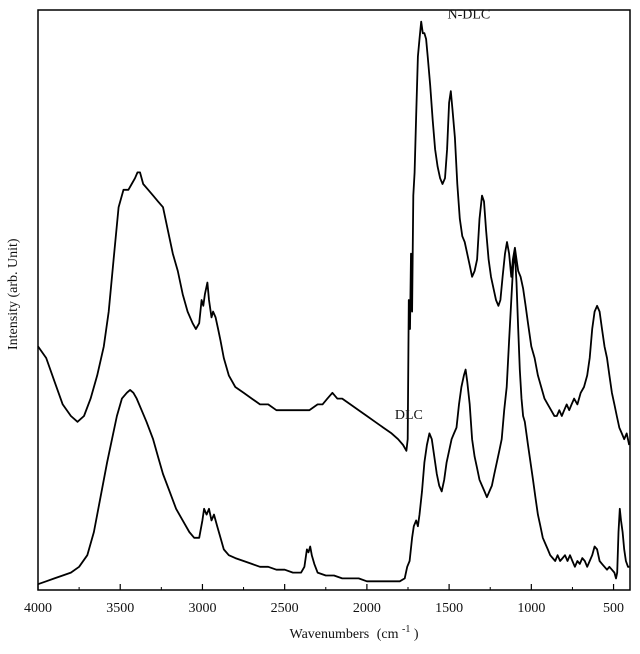 This screenshot has height=654, width=640. Describe the element at coordinates (468, 15) in the screenshot. I see `series-label-n-dlc: N-DLC` at that location.